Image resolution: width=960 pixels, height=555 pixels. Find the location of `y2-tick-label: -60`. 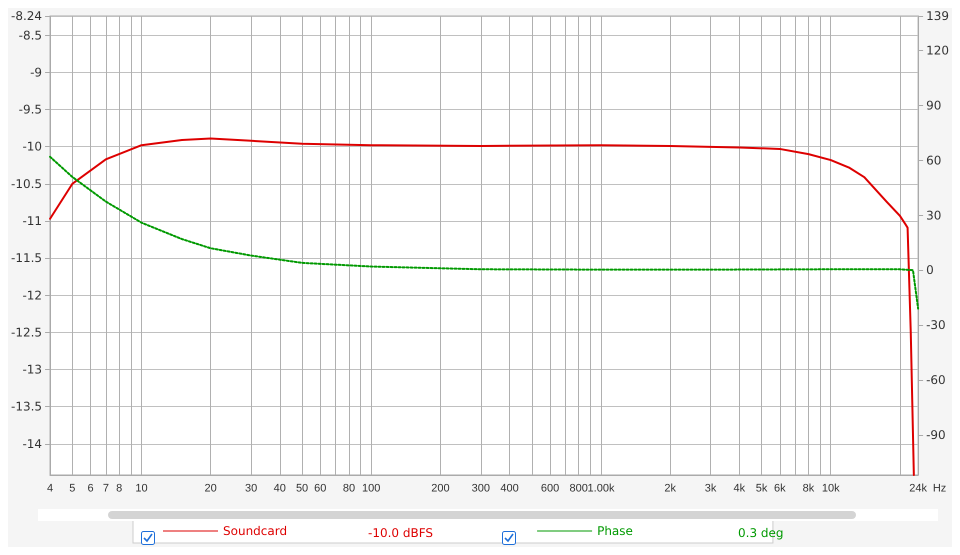

y2-tick-label: -60 is located at coordinates (936, 379).